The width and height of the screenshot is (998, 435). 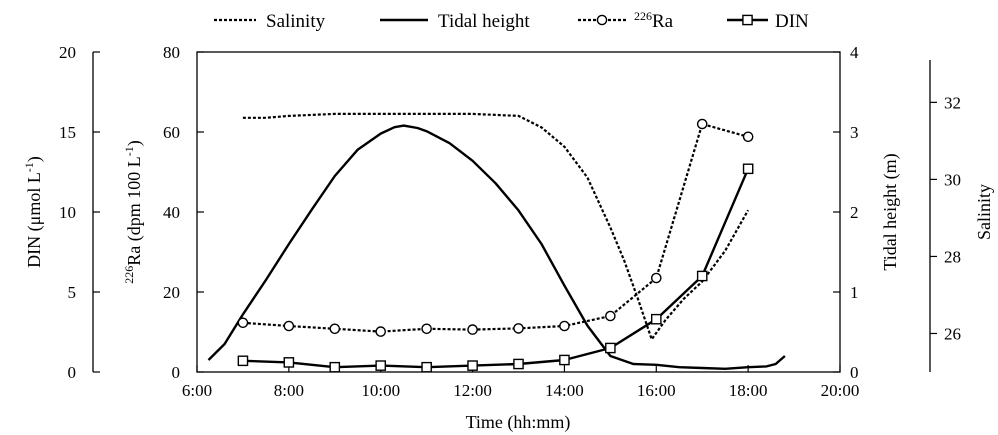 What do you see at coordinates (34, 220) in the screenshot?
I see `din-axis-title-main: DIN (μmol L` at bounding box center [34, 220].